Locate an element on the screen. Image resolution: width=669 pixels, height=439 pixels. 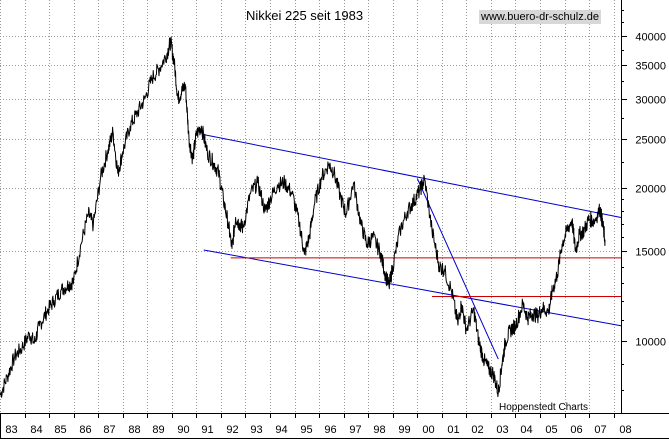
x-tick-label: 94 is located at coordinates (281, 430).